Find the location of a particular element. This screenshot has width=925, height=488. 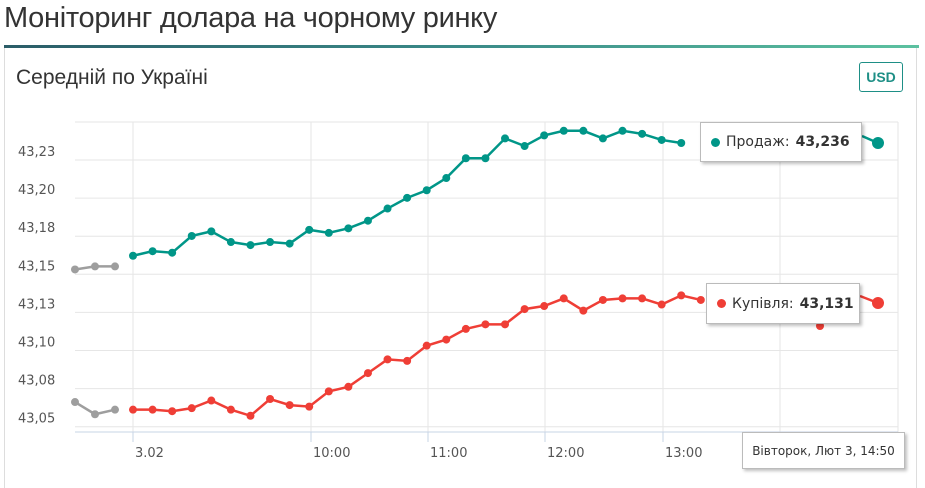

svg-text: 11:00 is located at coordinates (448, 453).